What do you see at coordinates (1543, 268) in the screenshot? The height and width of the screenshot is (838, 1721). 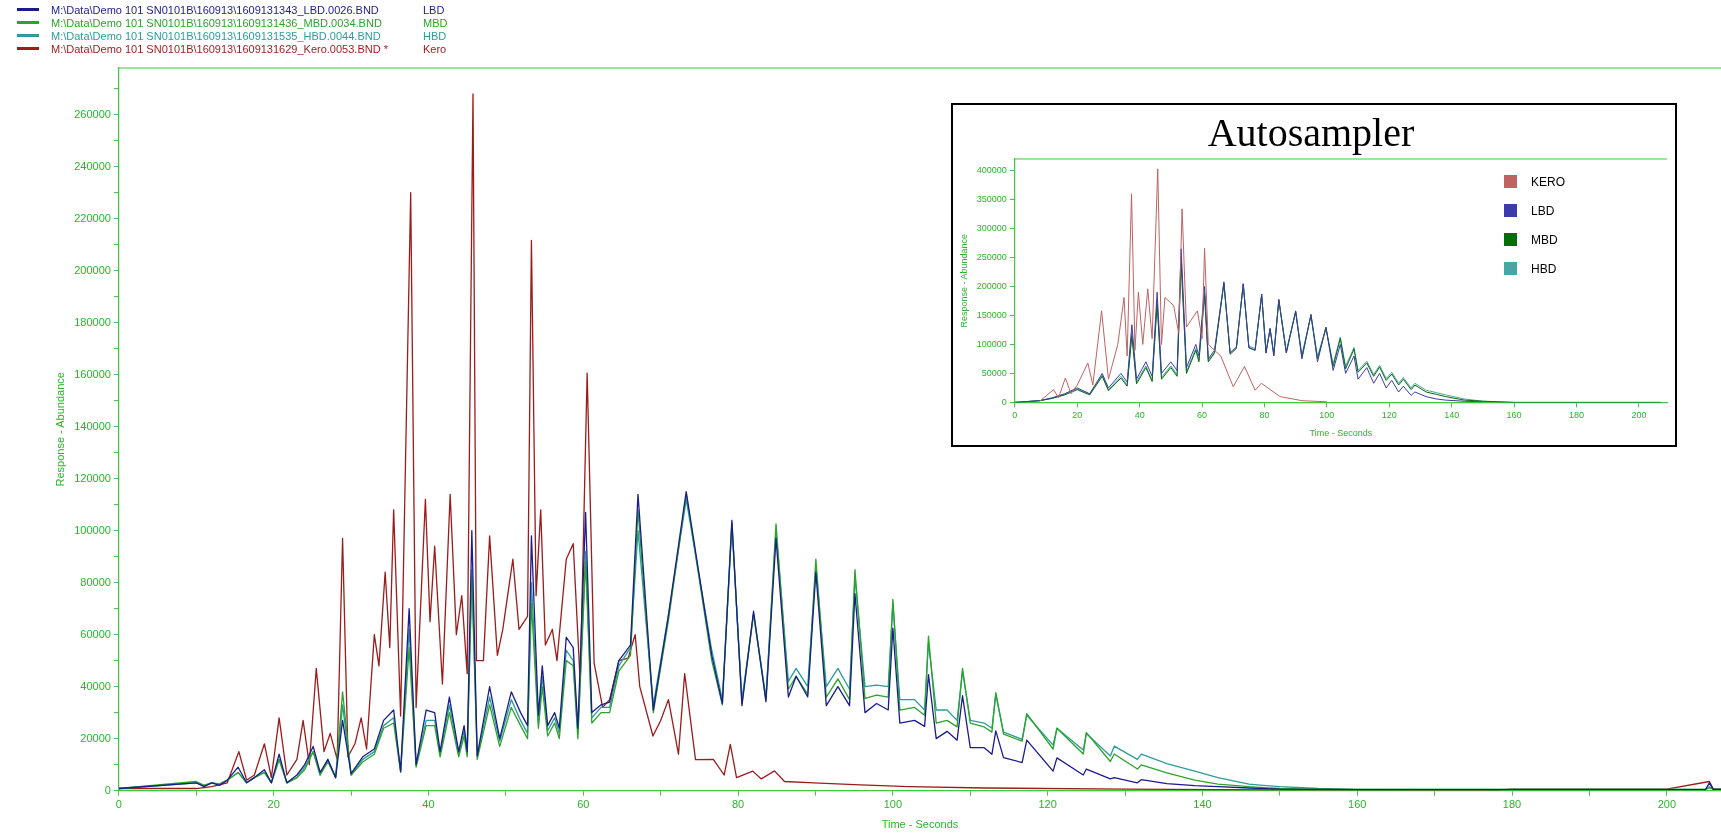 I see `legend-label: HBD` at bounding box center [1543, 268].